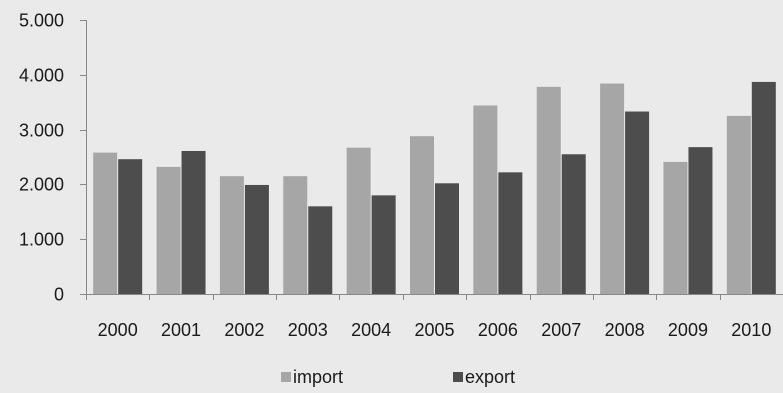 The width and height of the screenshot is (783, 393). Describe the element at coordinates (168, 230) in the screenshot. I see `bar-import-2001` at that location.